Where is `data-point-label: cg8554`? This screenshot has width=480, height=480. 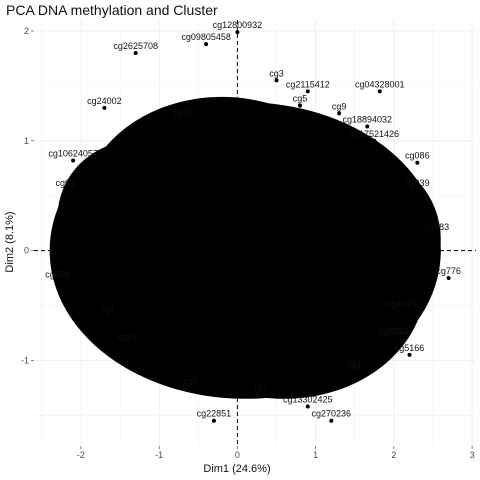 data-point-label: cg8554 is located at coordinates (394, 331).